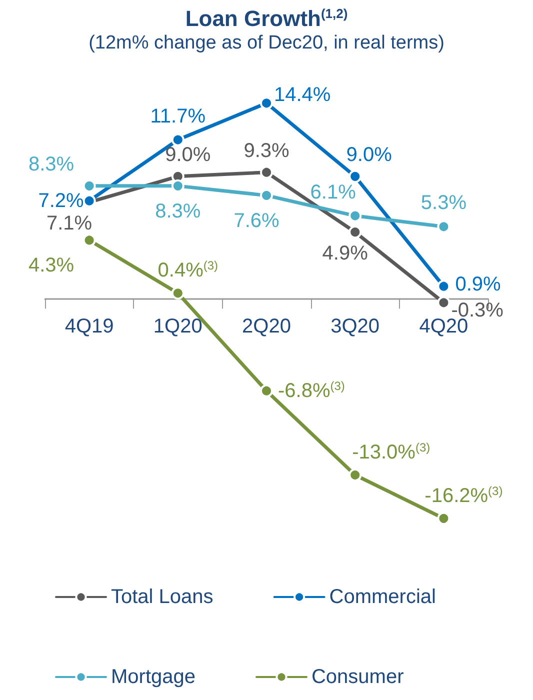 This screenshot has width=533, height=700. I want to click on data-label: 7.6%, so click(257, 221).